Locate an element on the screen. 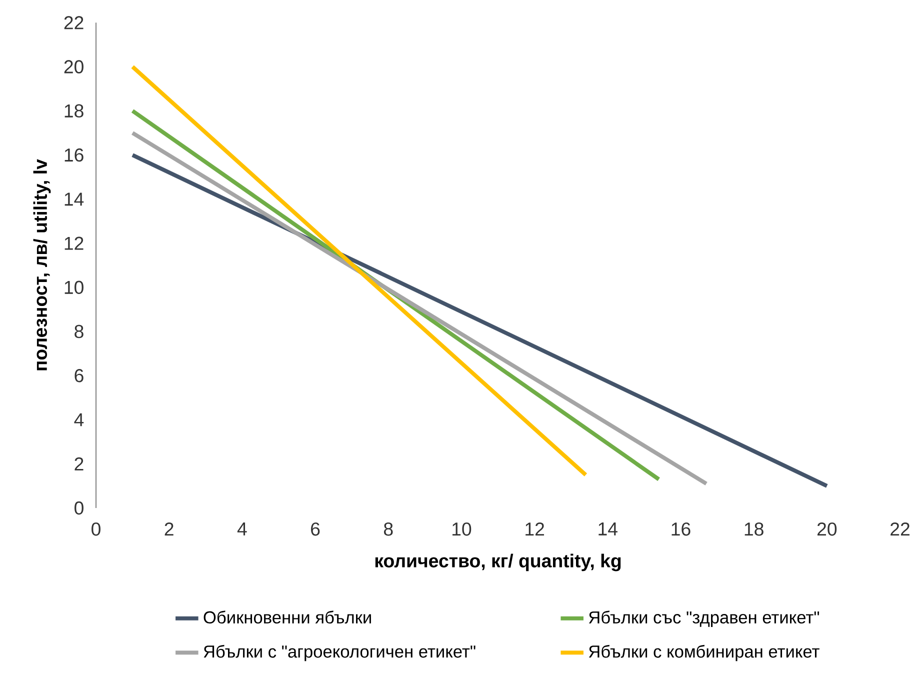 Image resolution: width=916 pixels, height=677 pixels. x-tick-label: 8 is located at coordinates (388, 529).